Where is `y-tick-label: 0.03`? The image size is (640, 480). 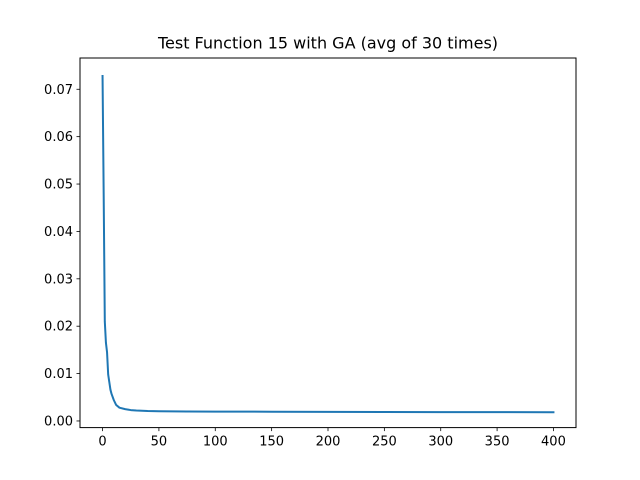 y-tick-label: 0.03 is located at coordinates (58, 279).